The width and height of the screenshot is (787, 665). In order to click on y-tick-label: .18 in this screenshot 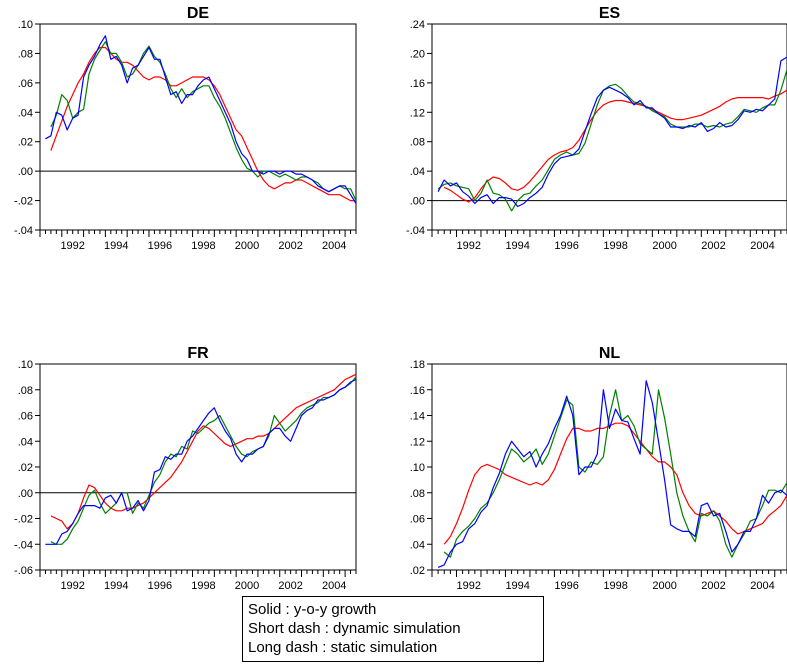, I will do `click(417, 365)`.